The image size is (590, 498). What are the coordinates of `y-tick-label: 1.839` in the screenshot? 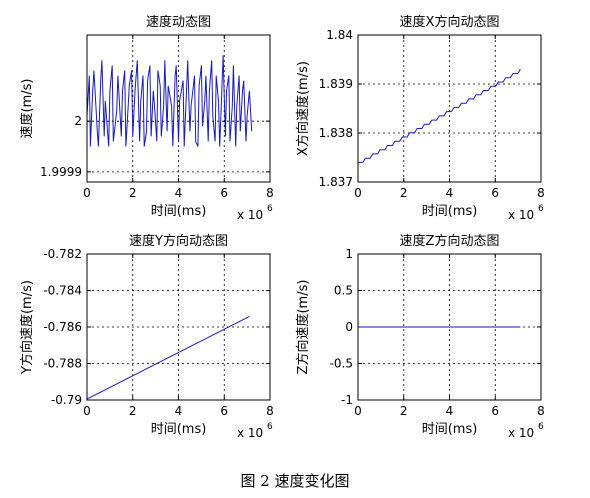 It's located at (336, 84).